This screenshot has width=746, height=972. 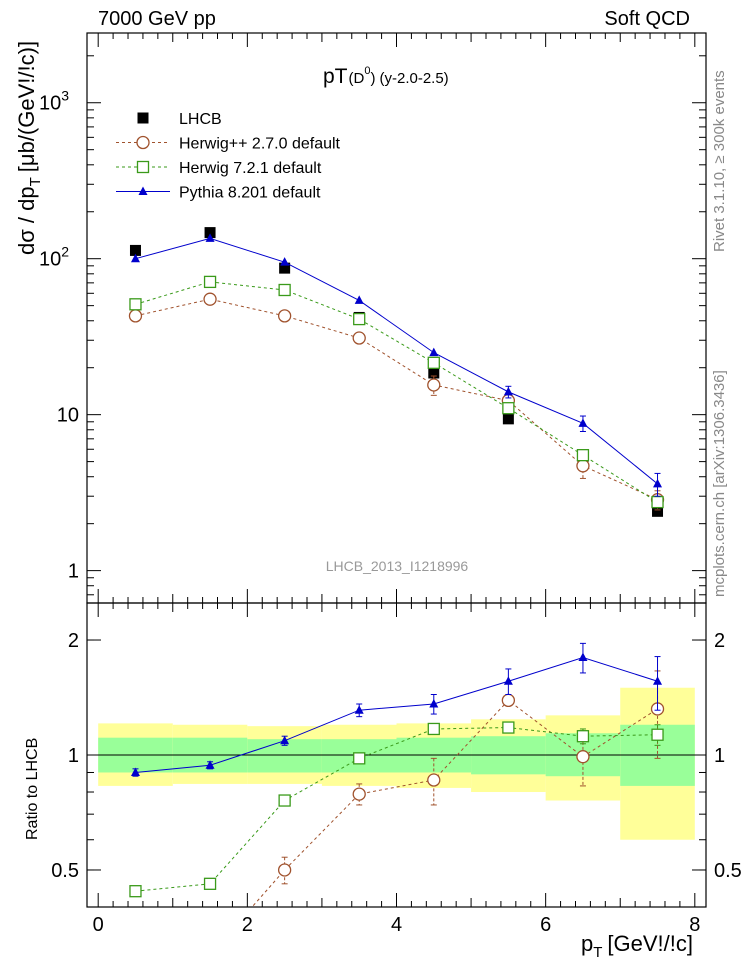 I want to click on legend-marker-herwigpp, so click(x=143, y=142).